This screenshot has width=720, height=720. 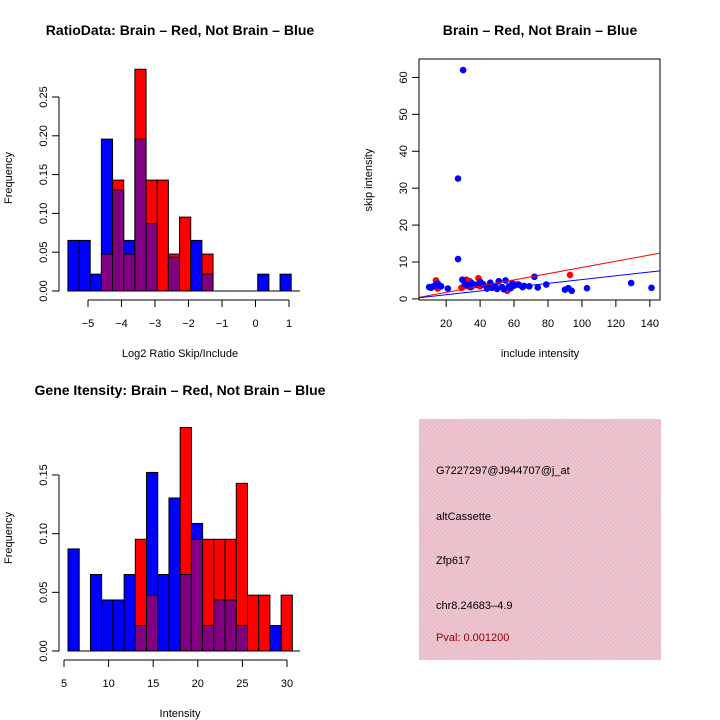 I want to click on scatter-plot-box, so click(x=539, y=179).